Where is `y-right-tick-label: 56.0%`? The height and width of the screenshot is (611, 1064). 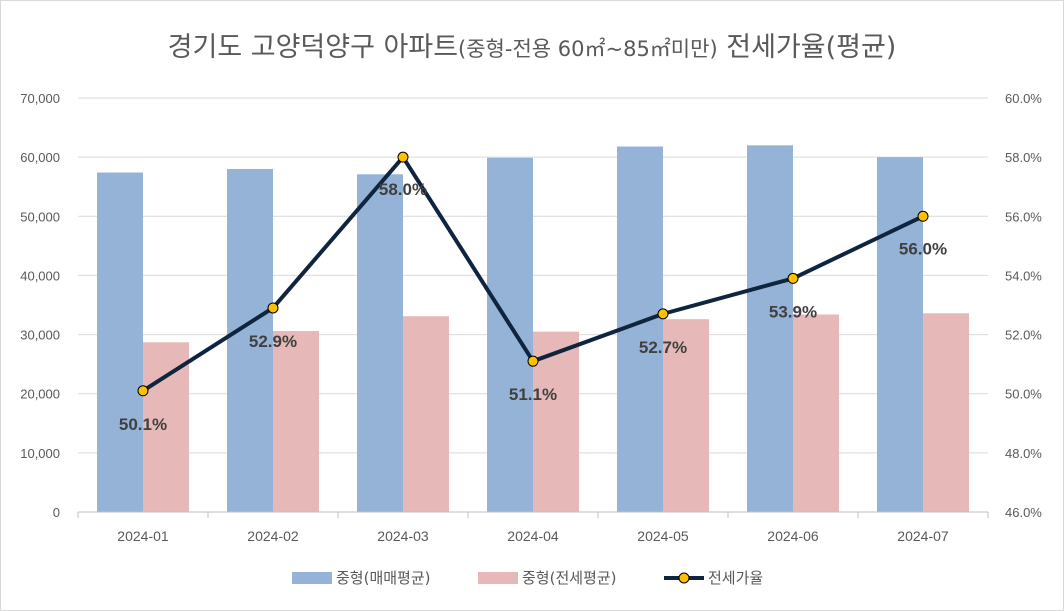 y-right-tick-label: 56.0% is located at coordinates (1023, 216).